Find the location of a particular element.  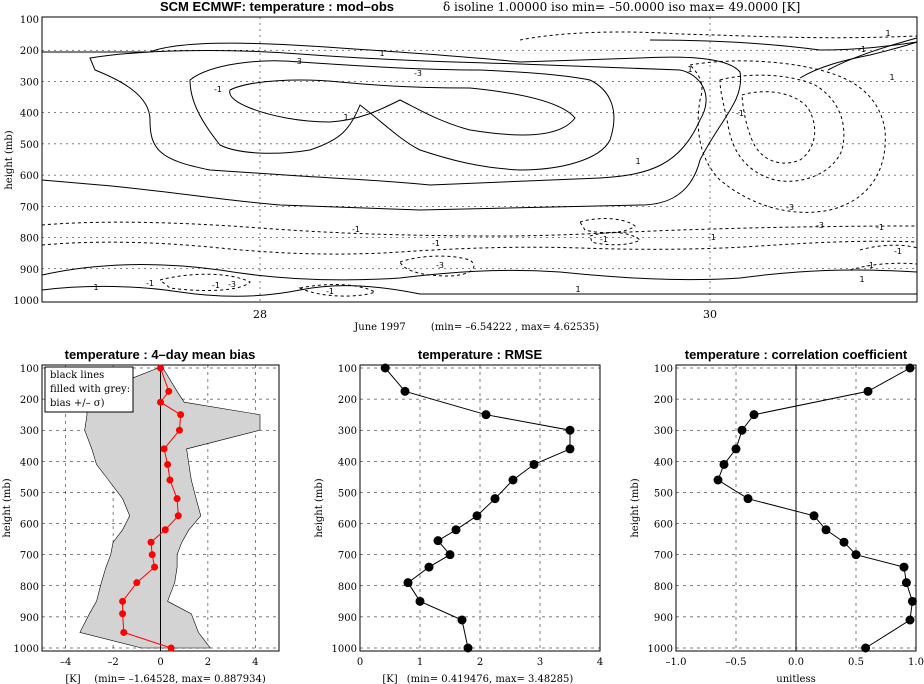

rmse-x-tick-label: 0 is located at coordinates (360, 662).